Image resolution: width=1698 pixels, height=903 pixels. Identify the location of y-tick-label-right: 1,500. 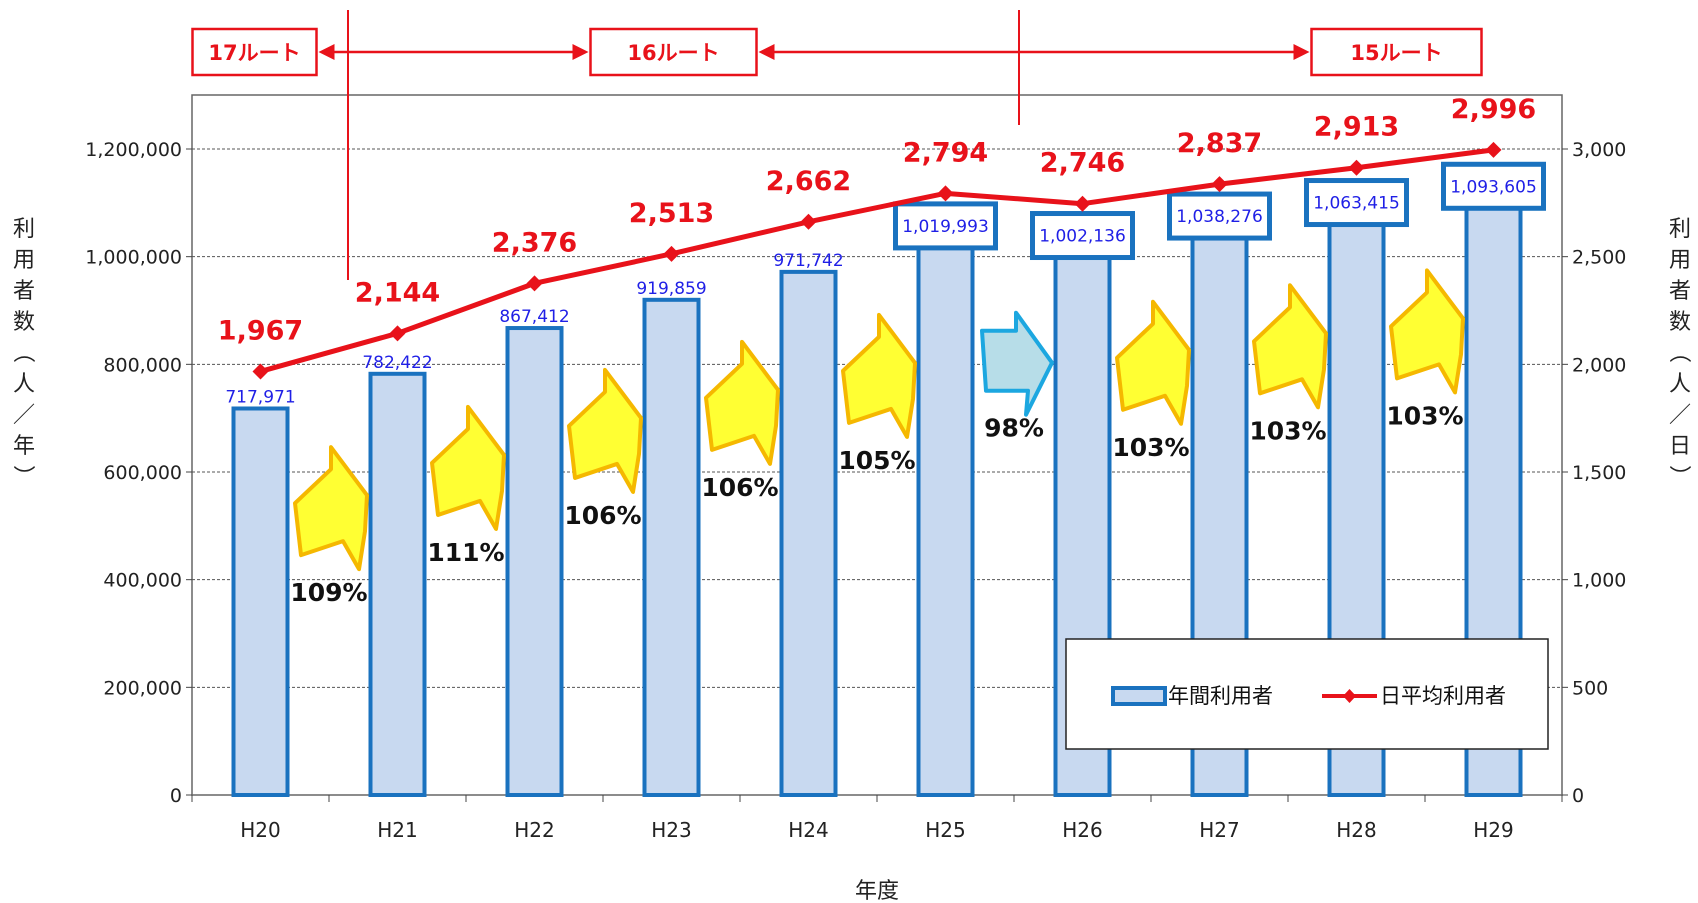
(1599, 473).